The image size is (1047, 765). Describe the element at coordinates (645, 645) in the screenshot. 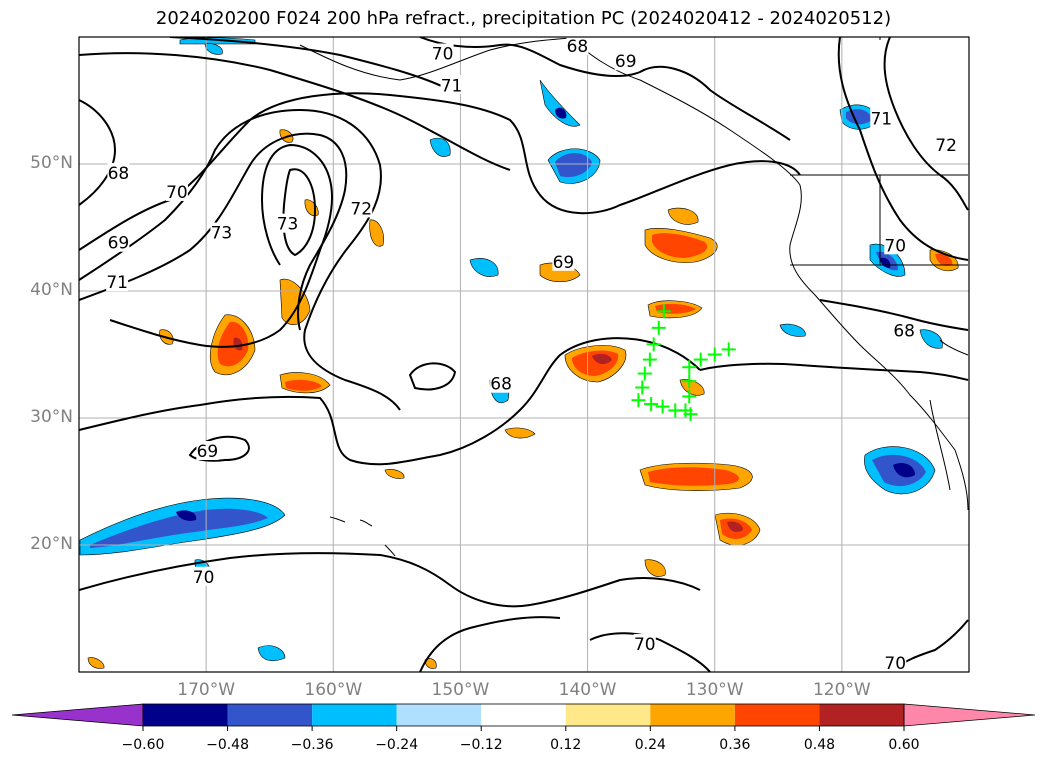

I see `contour-label-15: 70` at that location.